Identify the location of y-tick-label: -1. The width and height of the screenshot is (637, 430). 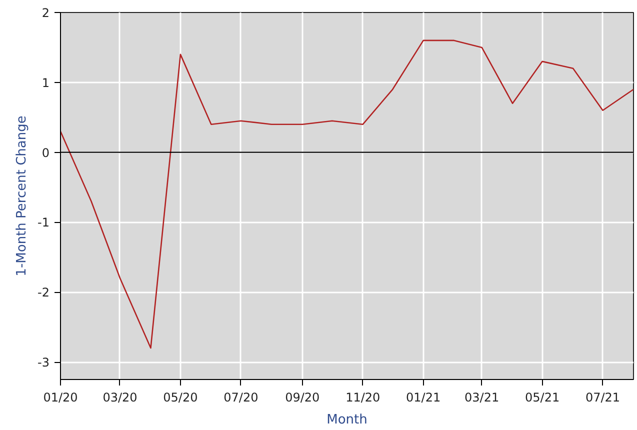
(44, 223).